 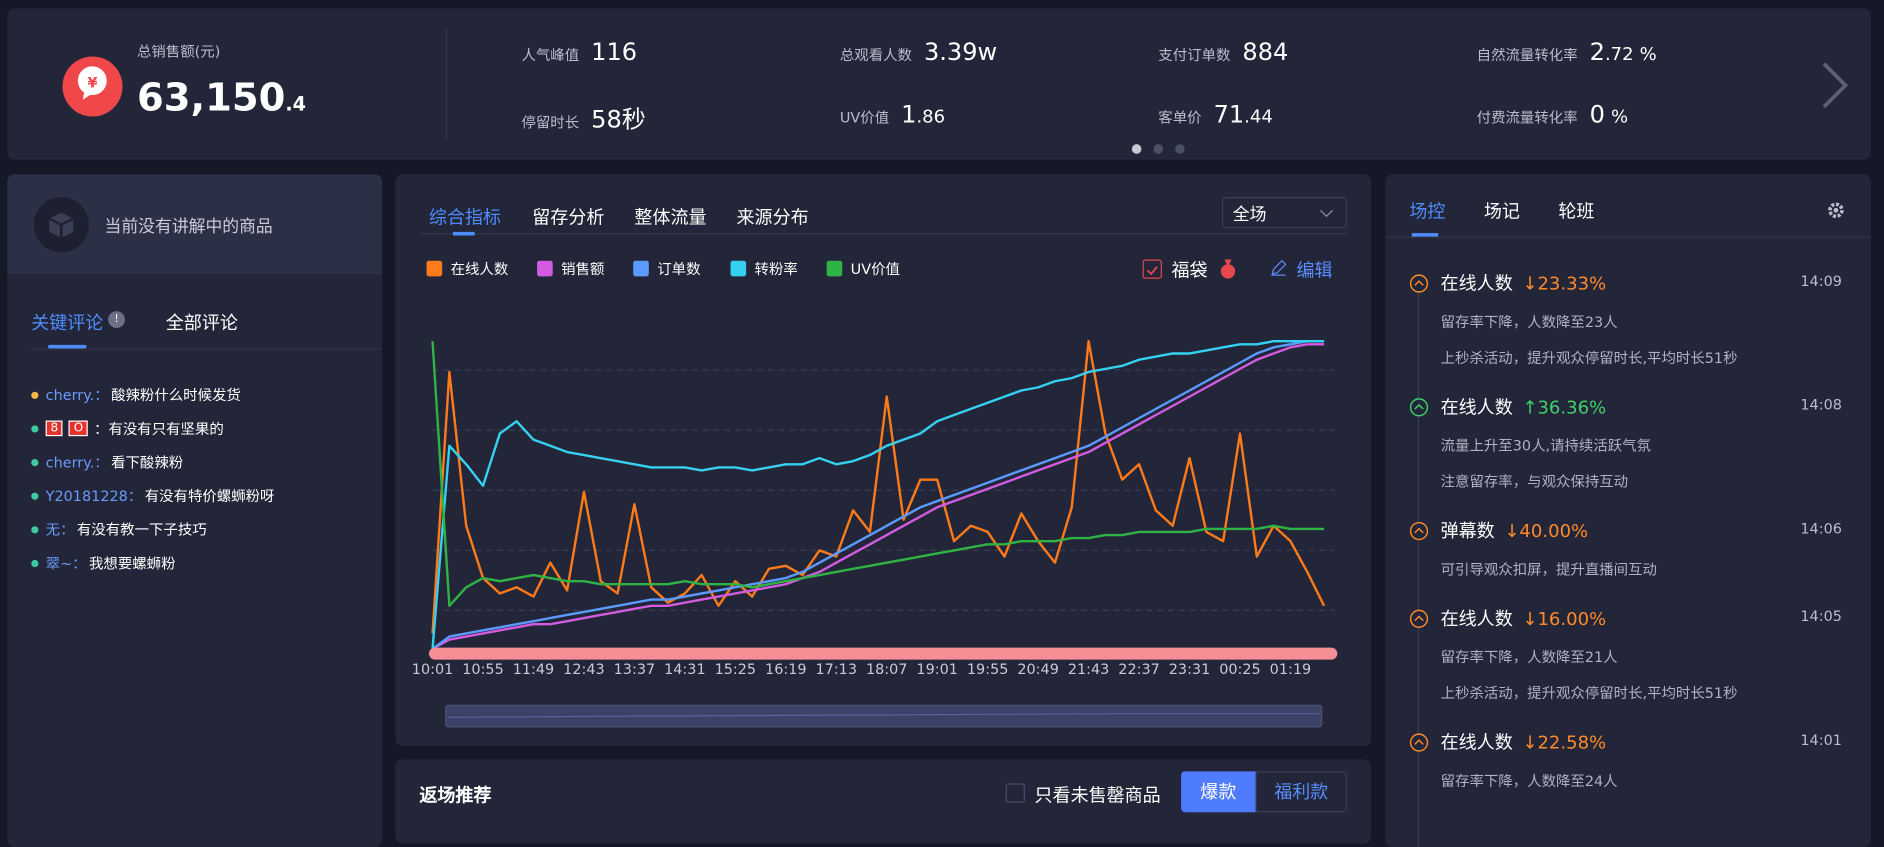 I want to click on yuan-icon: ¥, so click(x=92, y=83).